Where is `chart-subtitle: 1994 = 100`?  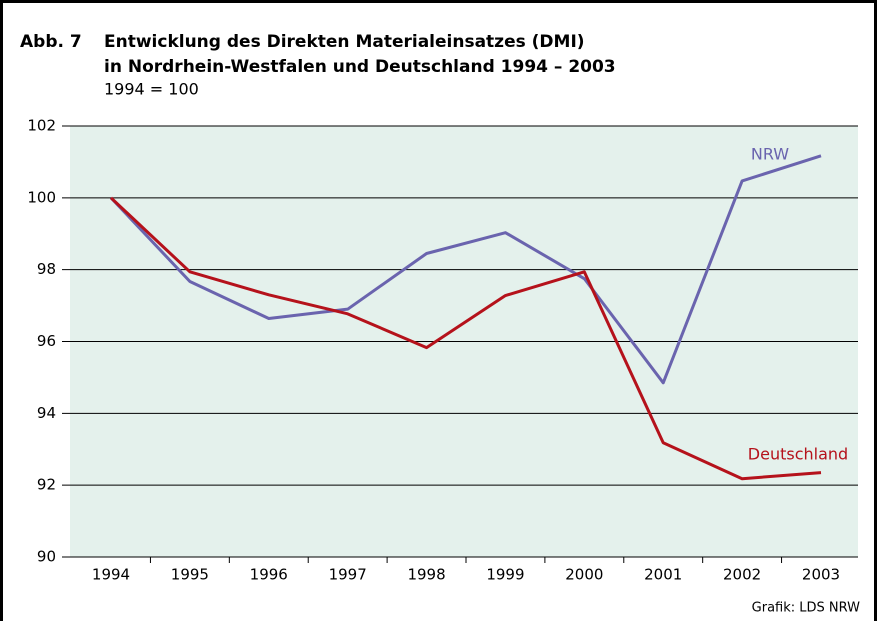 chart-subtitle: 1994 = 100 is located at coordinates (151, 89).